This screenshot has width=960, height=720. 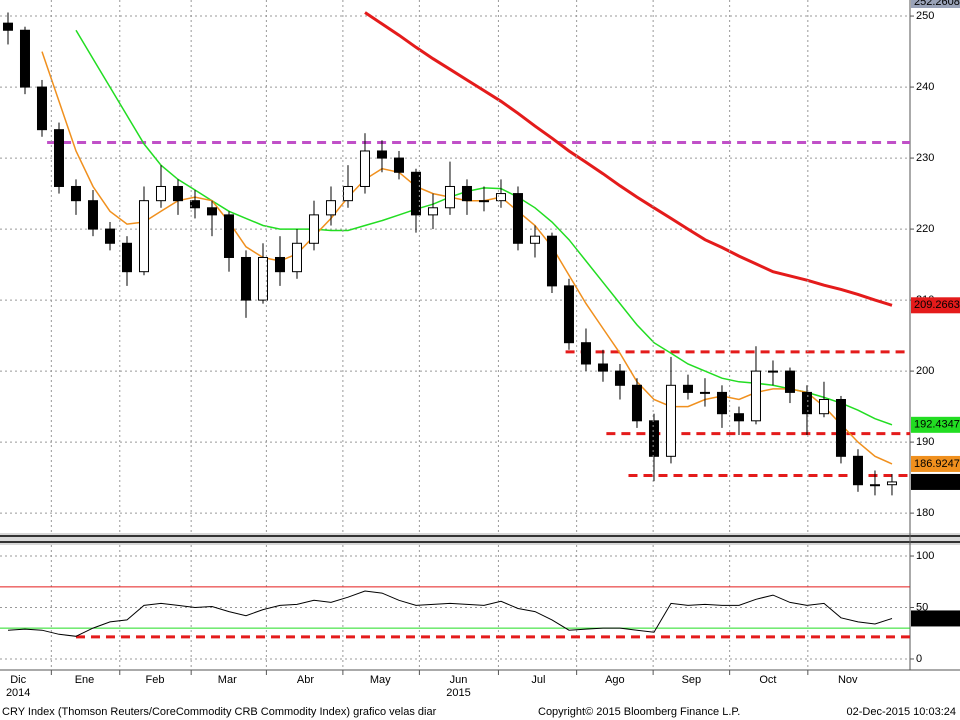 What do you see at coordinates (458, 693) in the screenshot?
I see `year-label: 2015` at bounding box center [458, 693].